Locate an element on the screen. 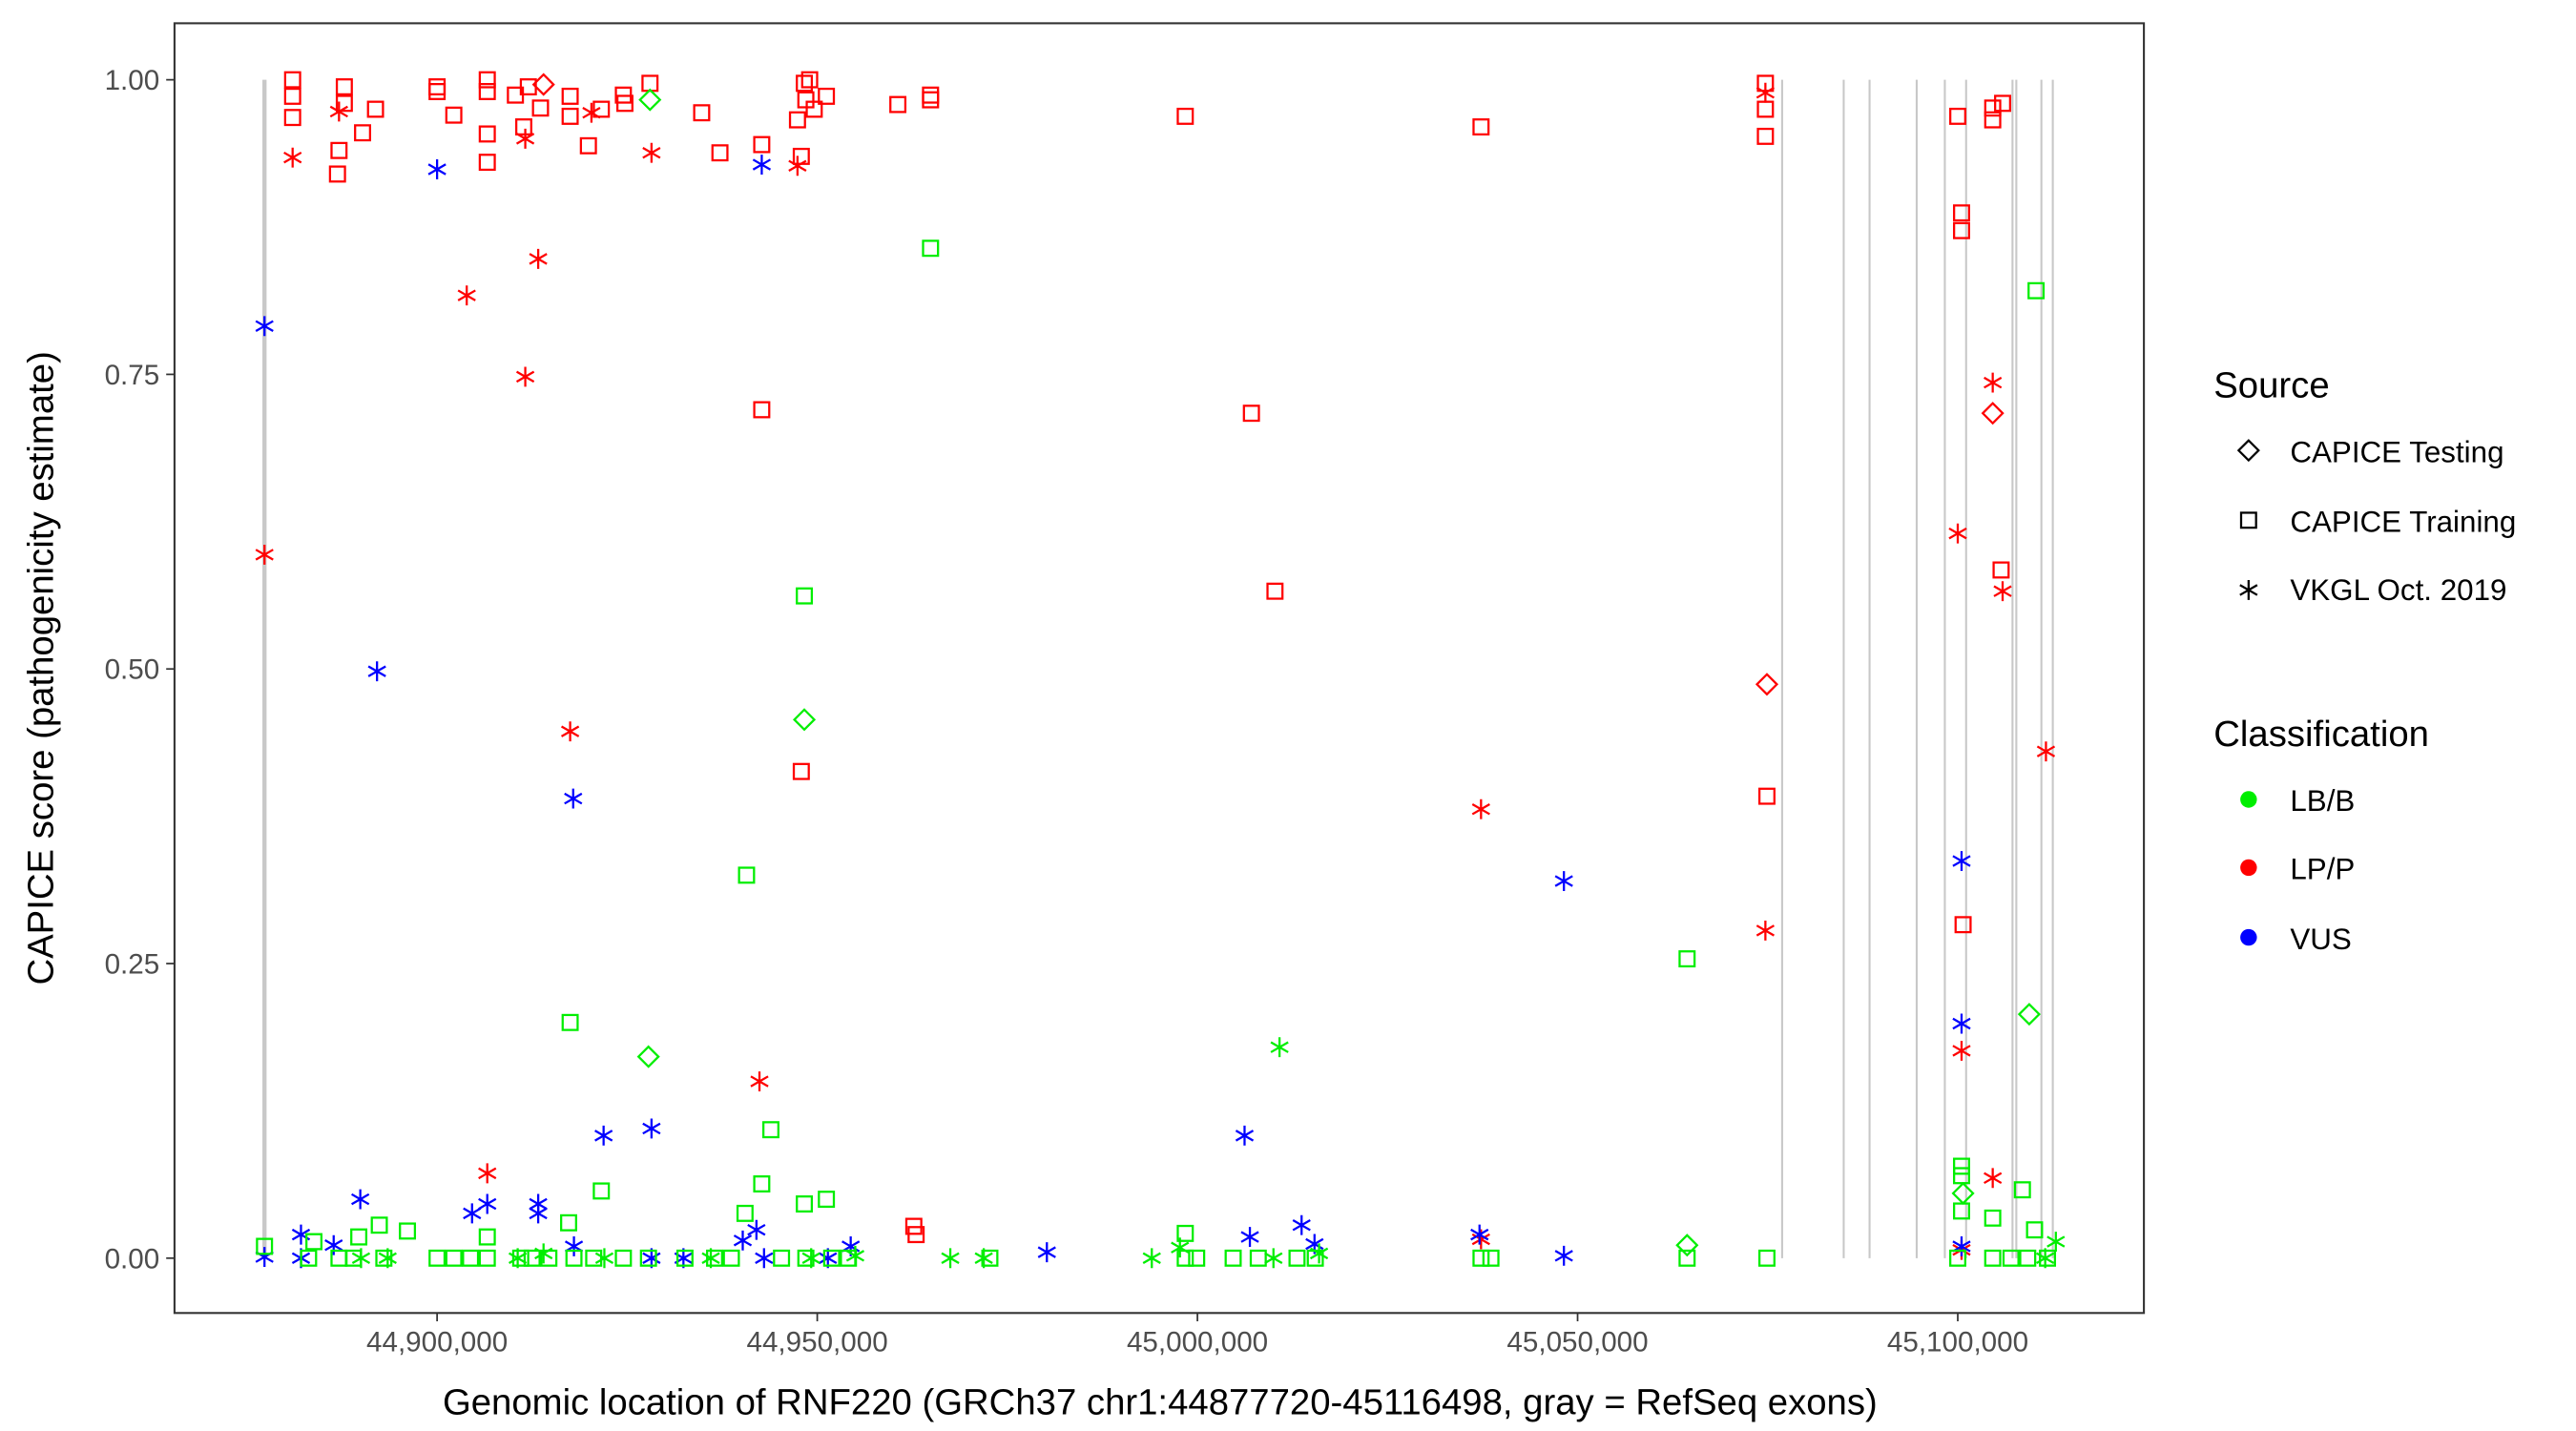  y-axis-label: CAPICE score (pathogenicity estimate) is located at coordinates (41, 668).